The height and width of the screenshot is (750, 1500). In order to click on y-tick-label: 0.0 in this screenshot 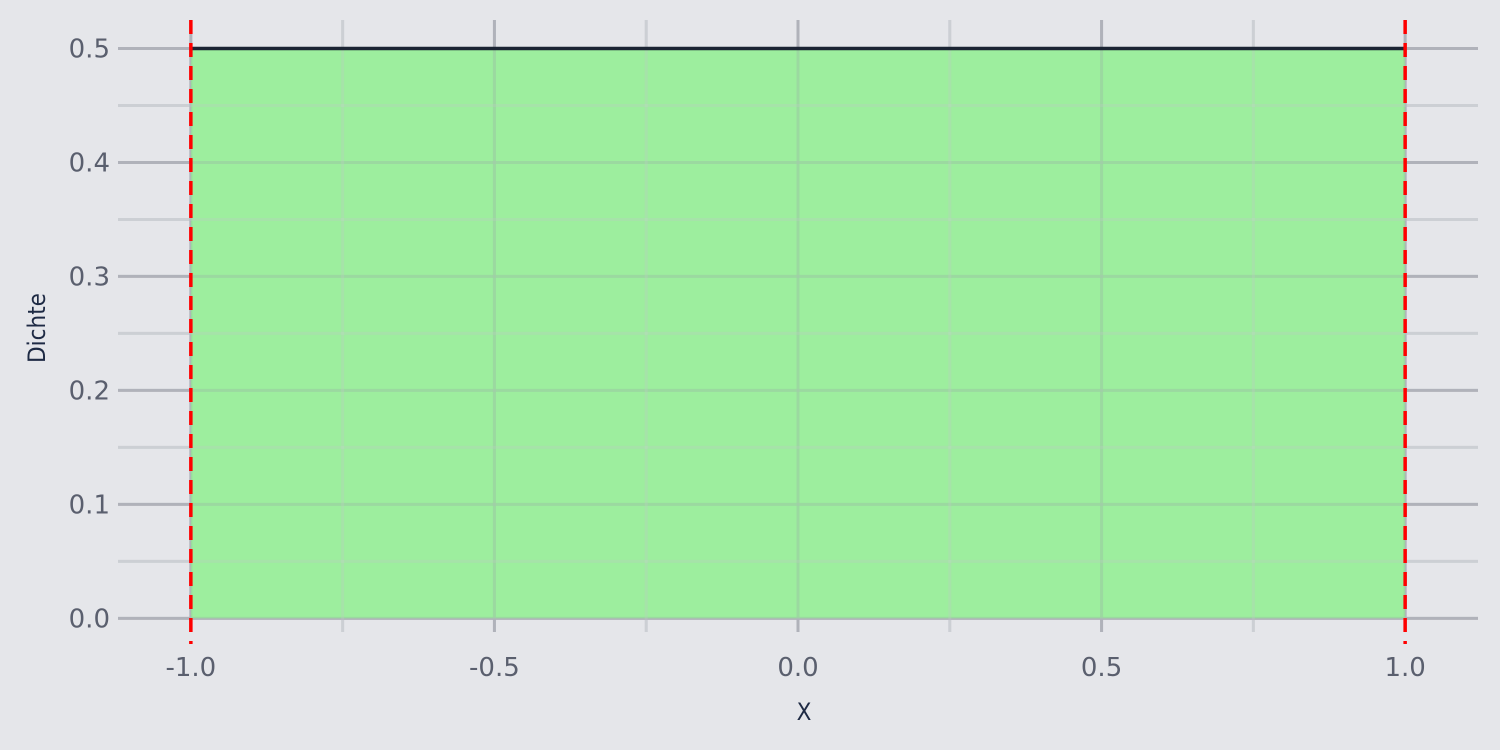, I will do `click(89, 619)`.